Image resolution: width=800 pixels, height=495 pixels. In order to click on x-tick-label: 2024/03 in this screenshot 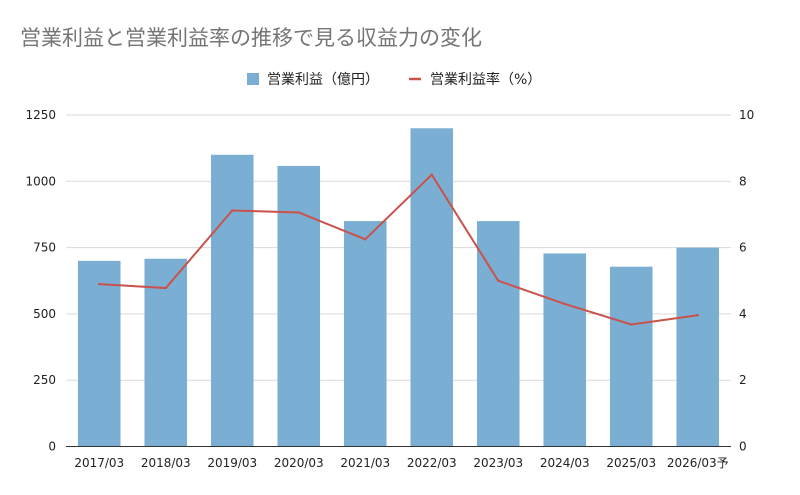, I will do `click(565, 463)`.